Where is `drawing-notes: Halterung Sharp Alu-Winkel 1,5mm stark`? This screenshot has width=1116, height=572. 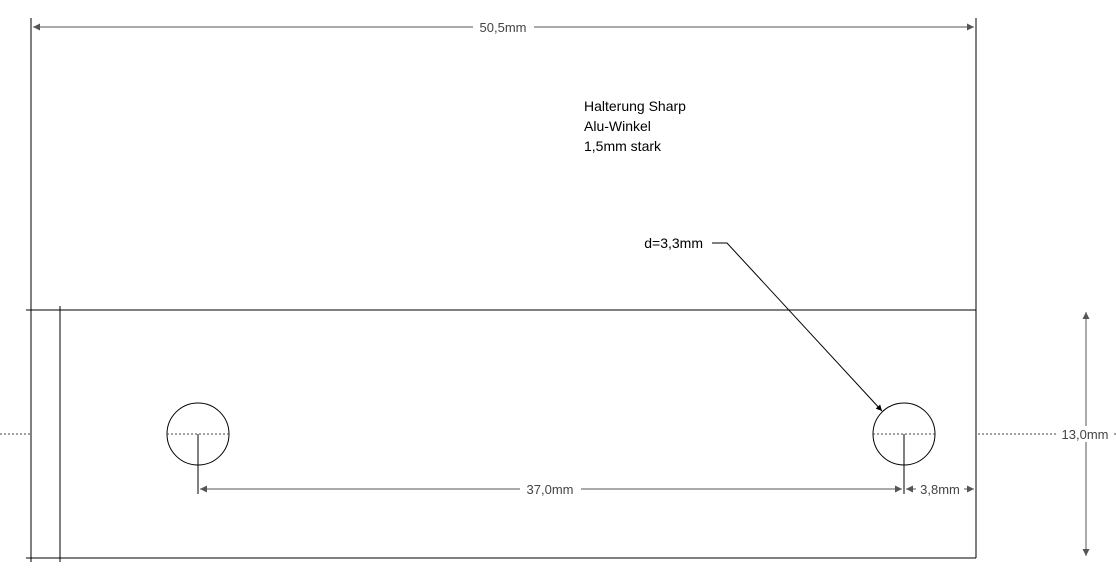 drawing-notes: Halterung Sharp Alu-Winkel 1,5mm stark is located at coordinates (635, 126).